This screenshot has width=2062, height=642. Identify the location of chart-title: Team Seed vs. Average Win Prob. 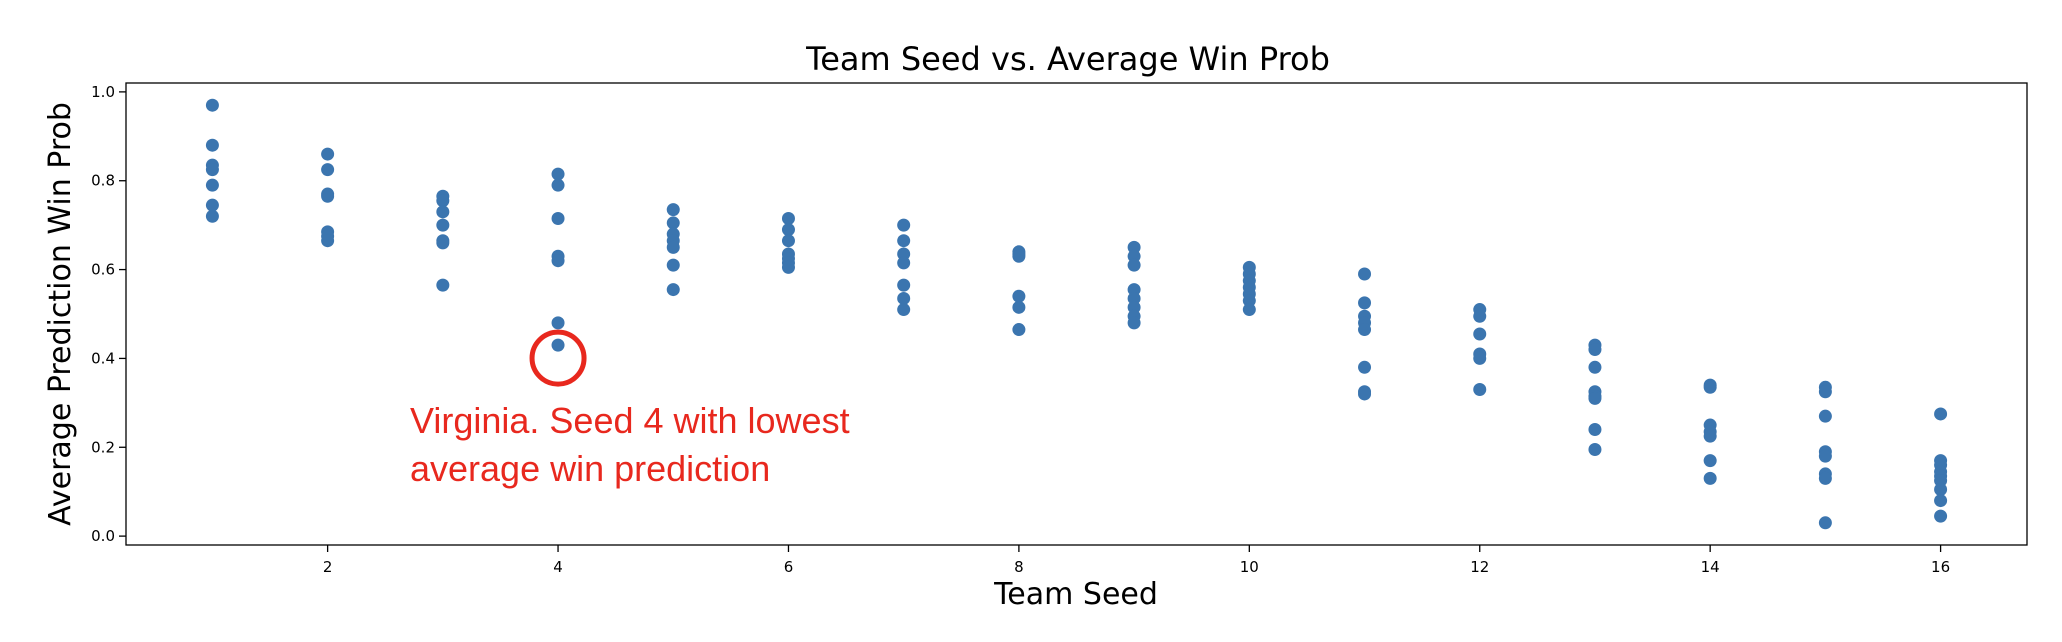
(1067, 59).